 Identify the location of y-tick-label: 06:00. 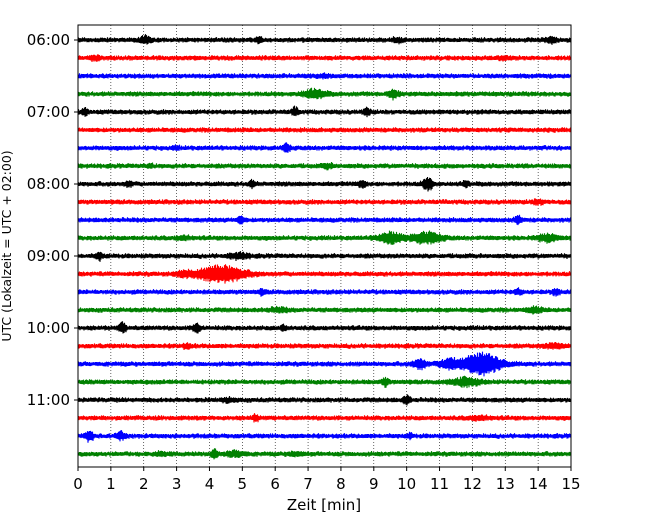
(48, 40).